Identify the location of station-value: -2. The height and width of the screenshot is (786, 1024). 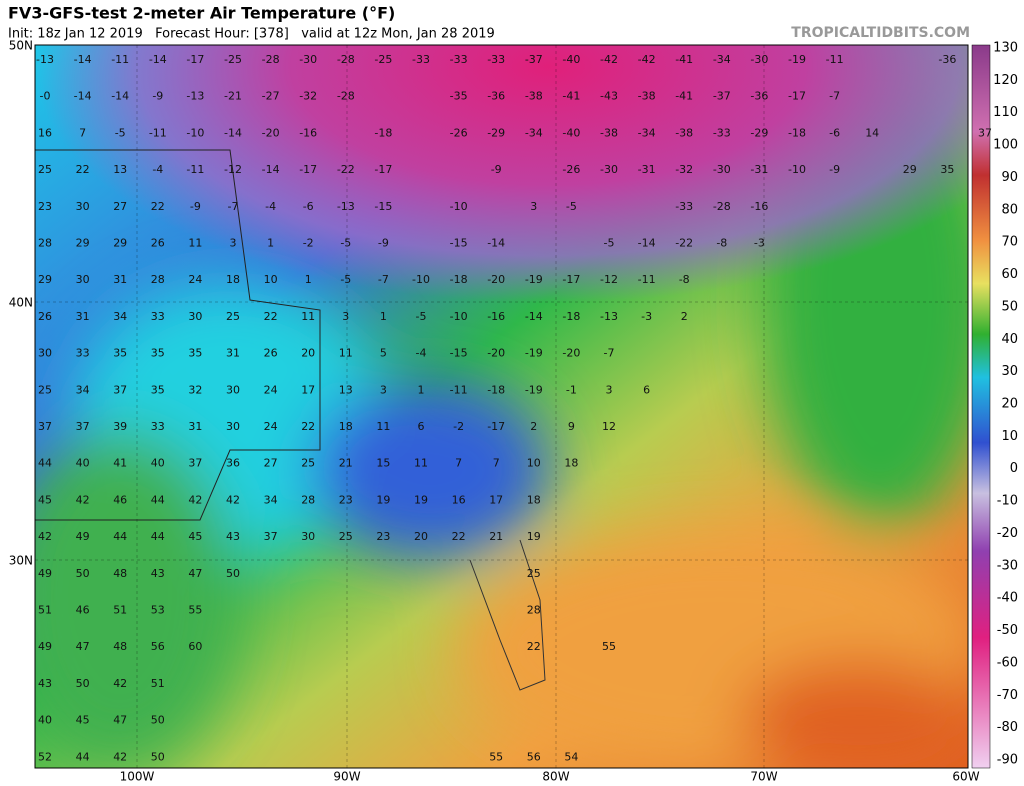
(458, 426).